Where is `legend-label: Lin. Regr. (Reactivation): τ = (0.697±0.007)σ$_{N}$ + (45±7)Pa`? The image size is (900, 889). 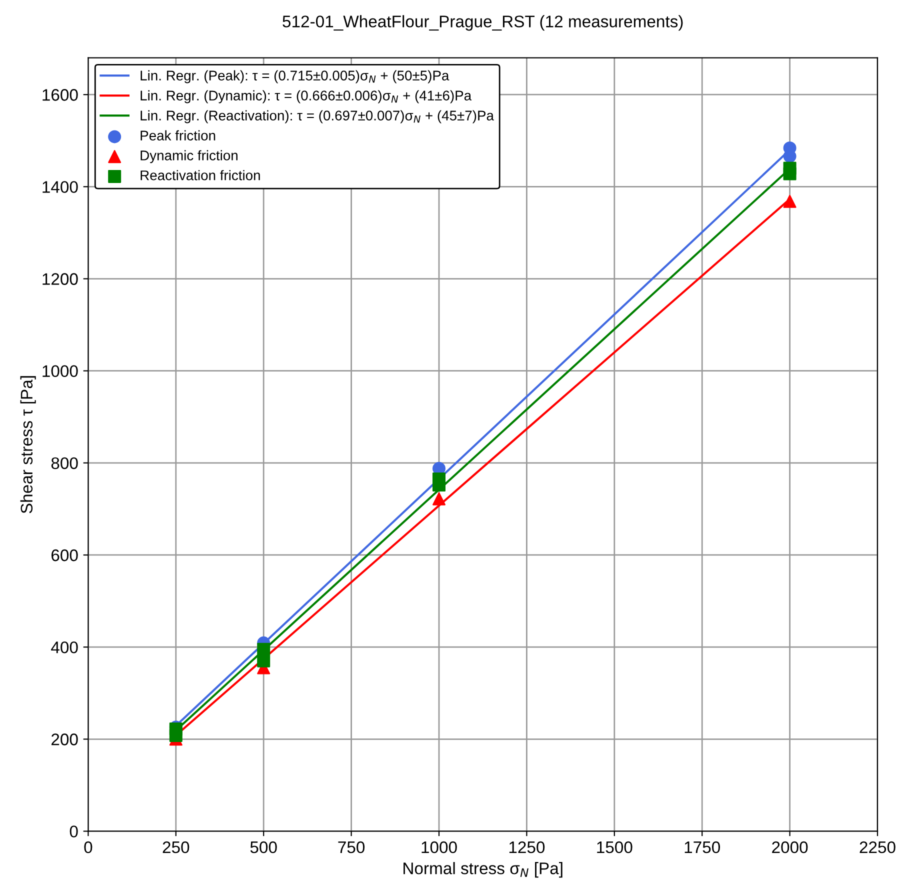 legend-label: Lin. Regr. (Reactivation): τ = (0.697±0.007)σ$_{N}$ + (45±7)Pa is located at coordinates (317, 117).